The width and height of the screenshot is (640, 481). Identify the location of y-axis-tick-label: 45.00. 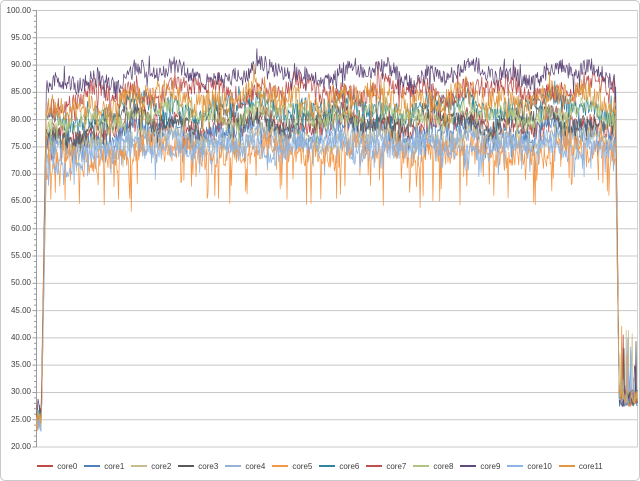
(20, 310).